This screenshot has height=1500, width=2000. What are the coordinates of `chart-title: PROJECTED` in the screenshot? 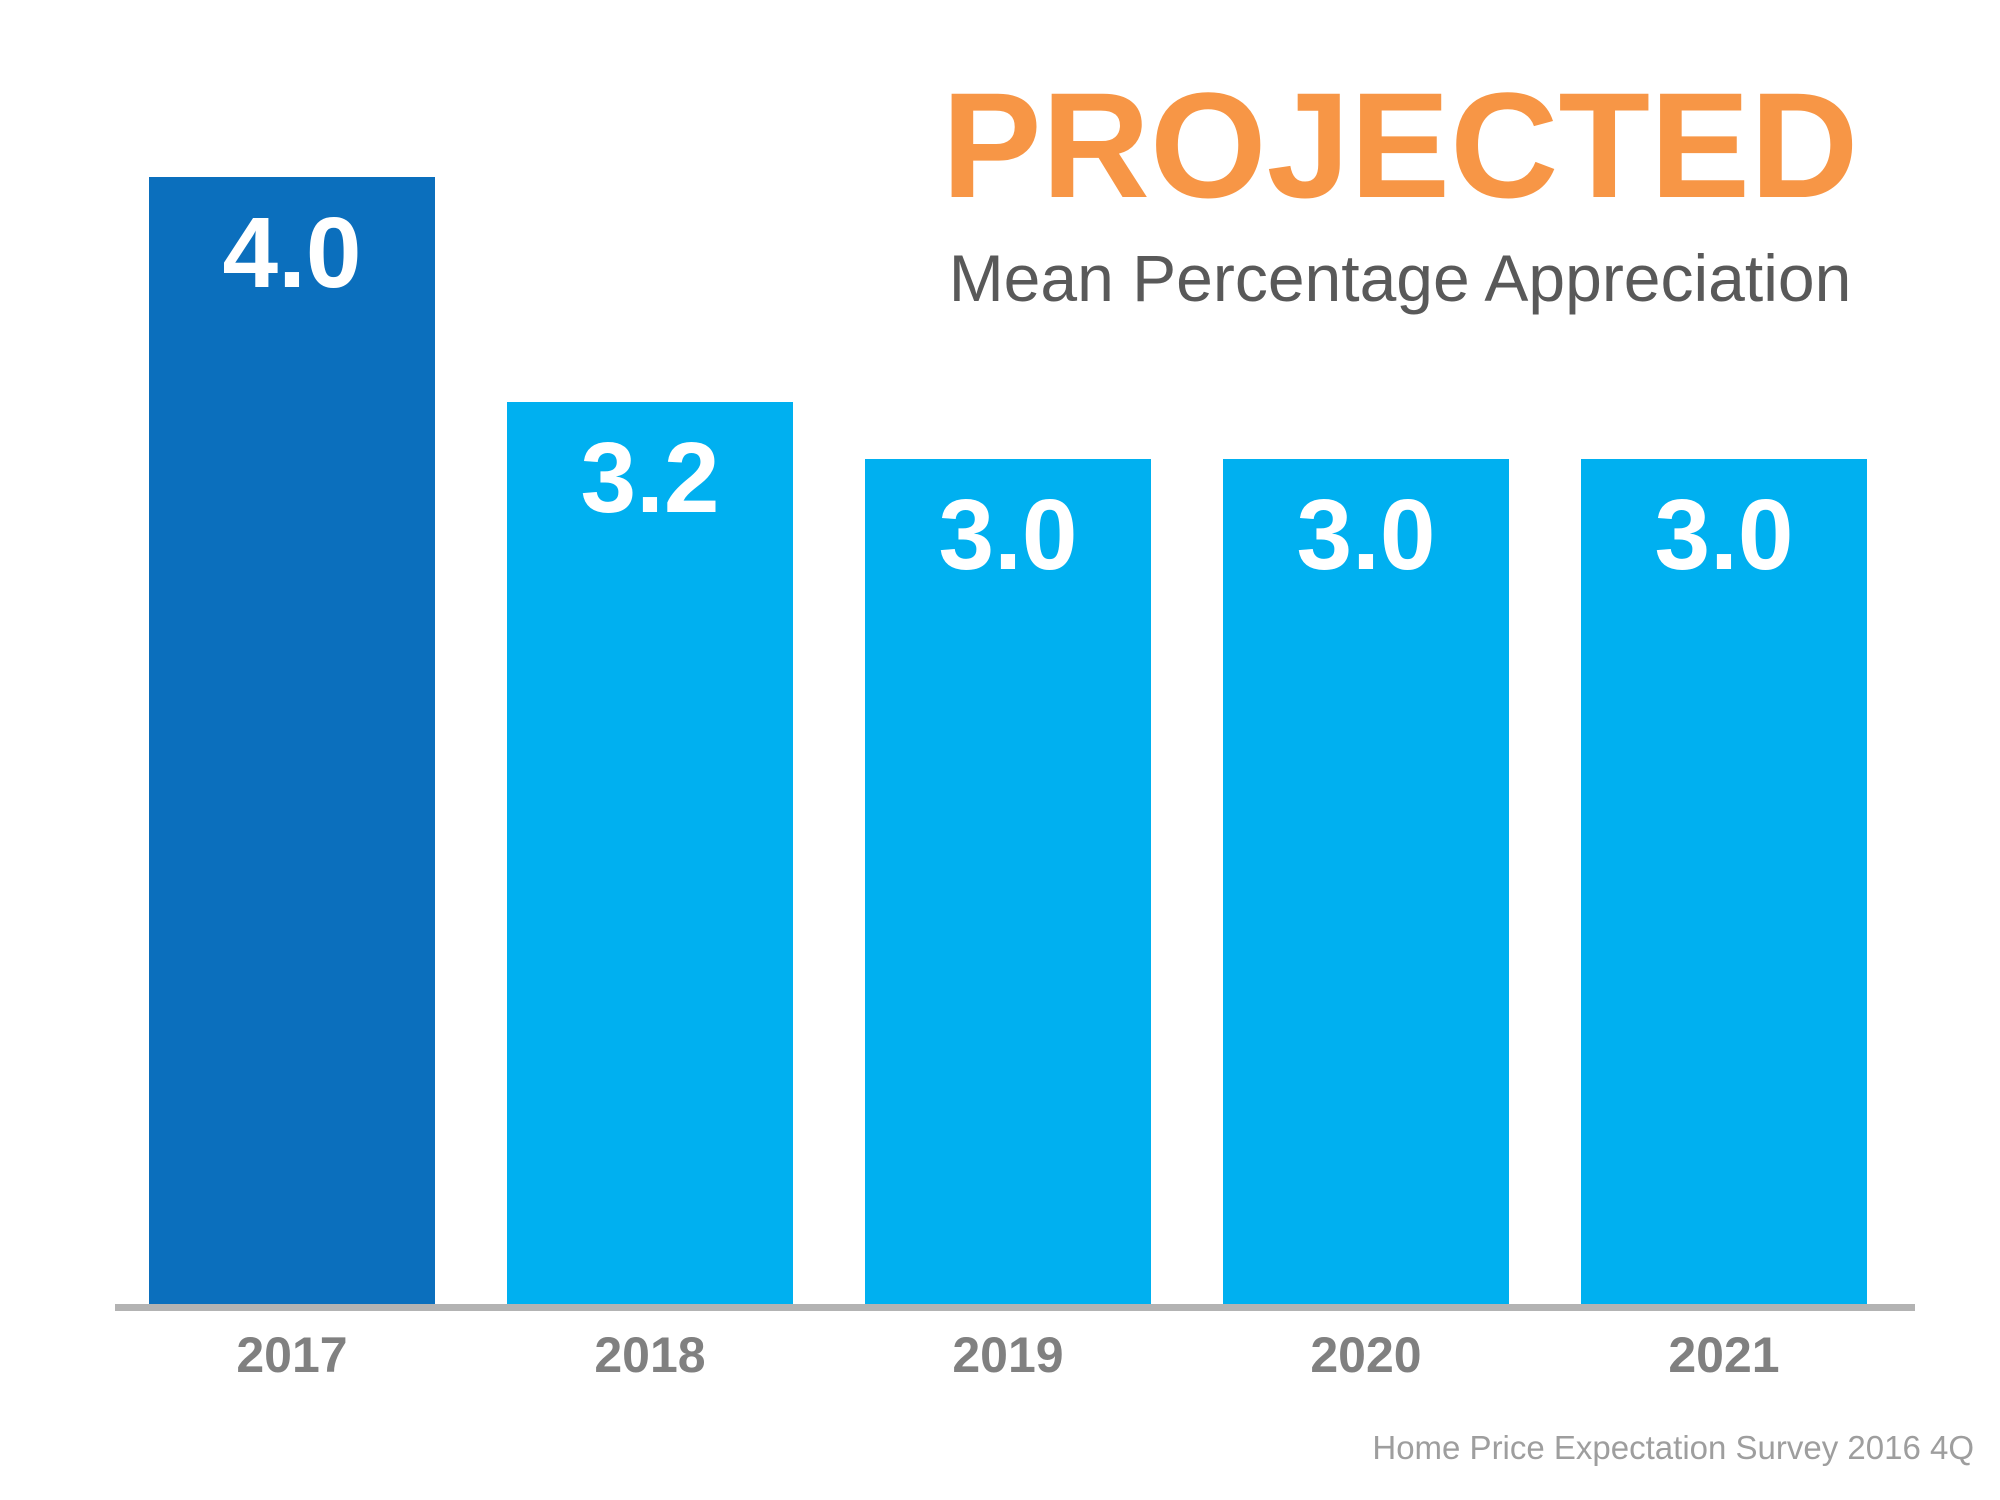 It's located at (1400, 145).